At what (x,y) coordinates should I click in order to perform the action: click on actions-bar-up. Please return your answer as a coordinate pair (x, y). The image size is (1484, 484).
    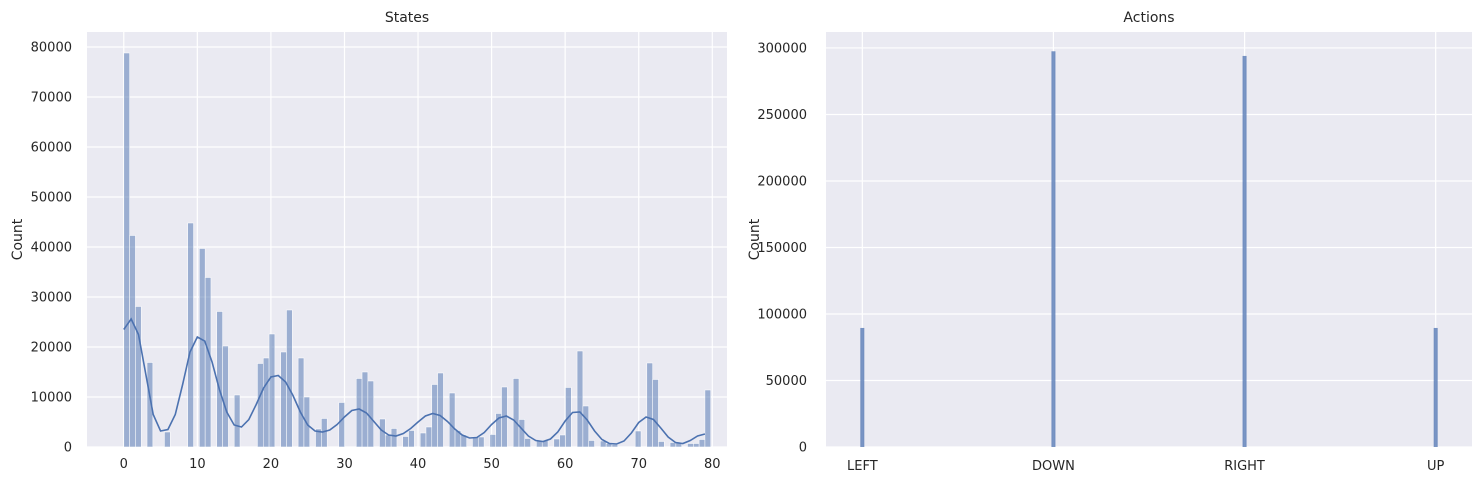
    Looking at the image, I should click on (1435, 387).